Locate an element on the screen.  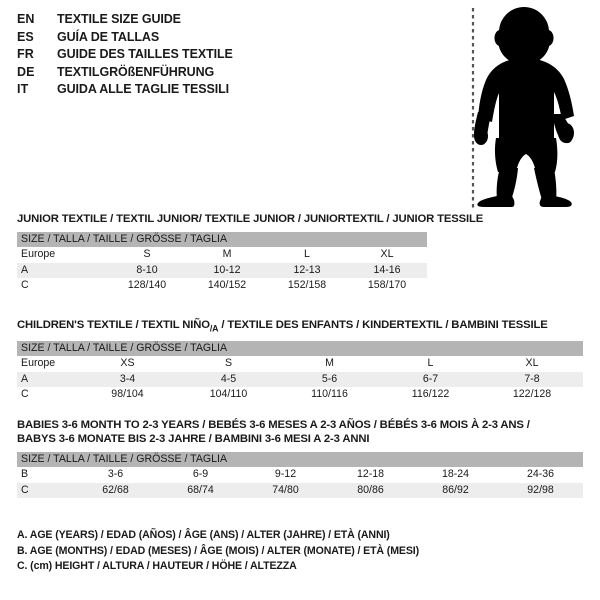
table-row: C 128/140 140/152 152/158 158/170 is located at coordinates (222, 286).